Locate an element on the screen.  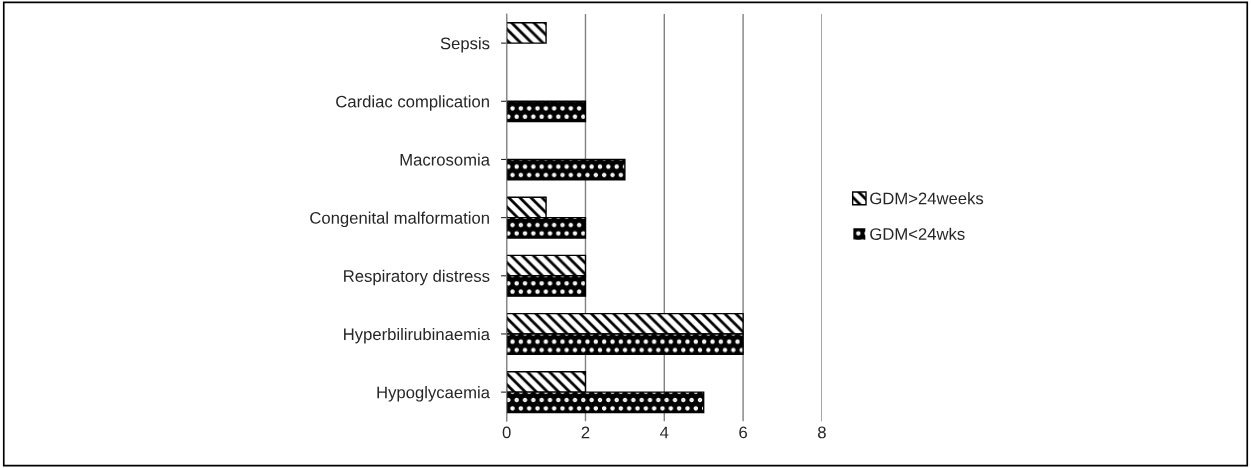
y-tick-label: Hyperbilirubinaemia is located at coordinates (417, 335).